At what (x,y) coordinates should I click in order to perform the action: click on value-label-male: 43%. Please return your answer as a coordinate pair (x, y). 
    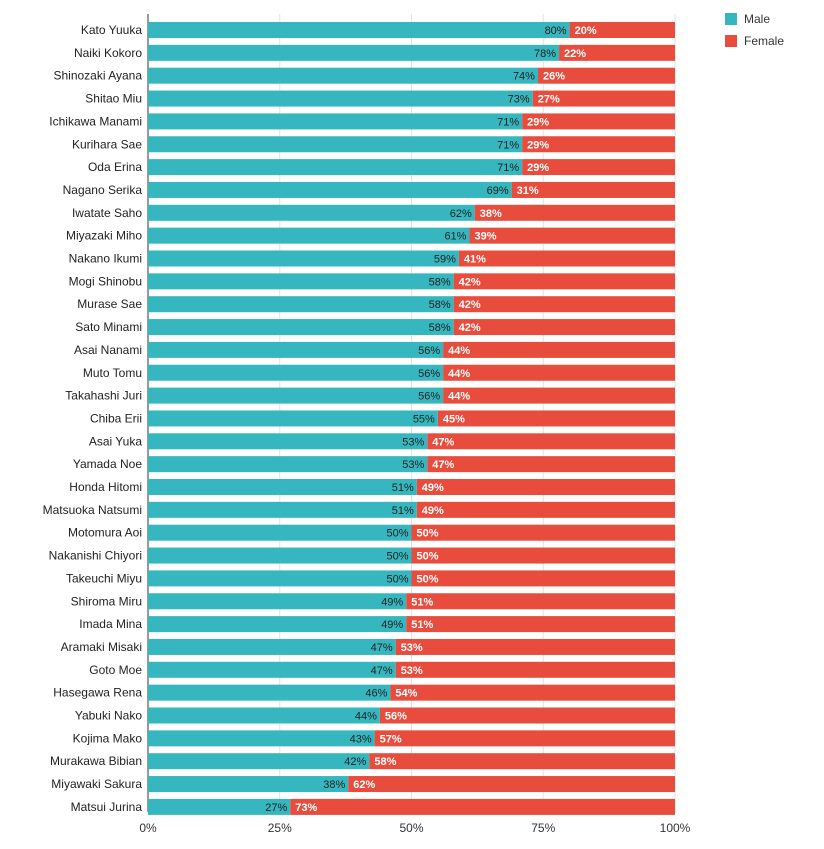
    Looking at the image, I should click on (361, 739).